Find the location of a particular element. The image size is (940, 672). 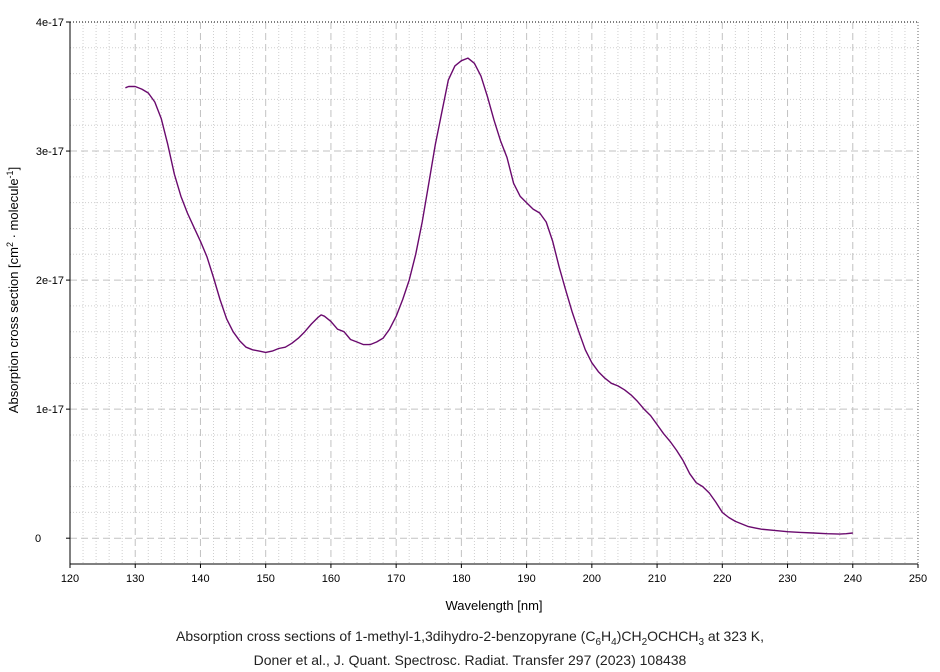

x-tick-label: 140 is located at coordinates (200, 579).